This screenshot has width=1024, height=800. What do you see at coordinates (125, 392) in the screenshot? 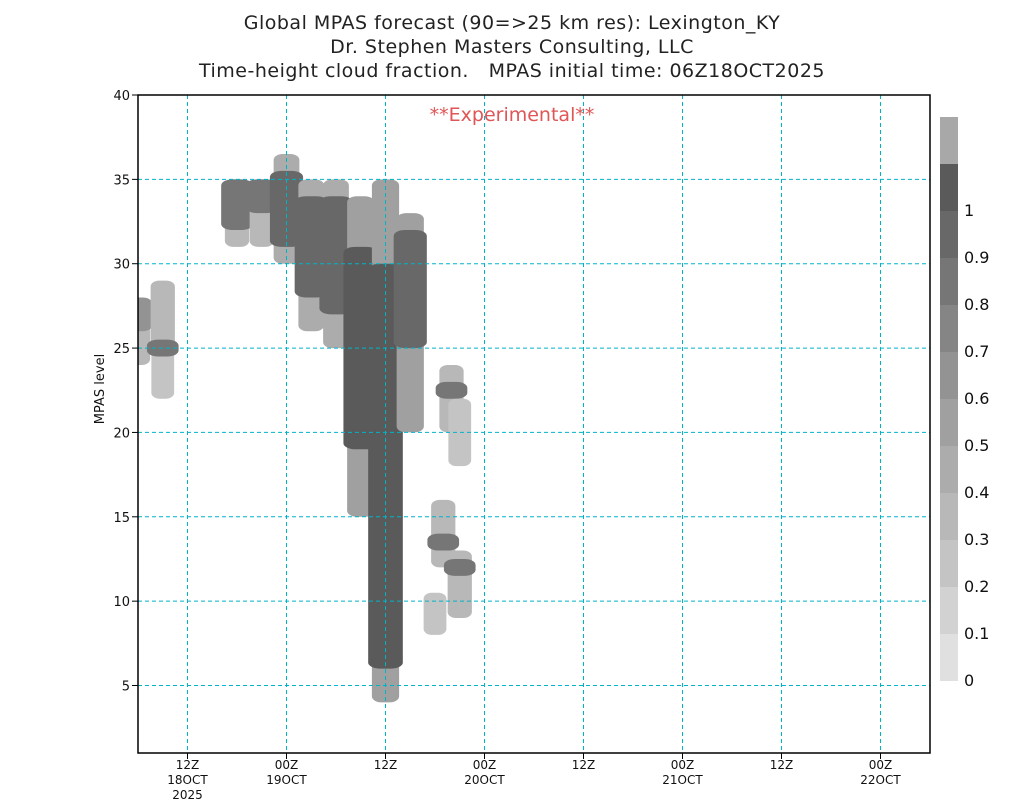
I see `y-axis: 5 10 15 20 25 30 35 40` at bounding box center [125, 392].